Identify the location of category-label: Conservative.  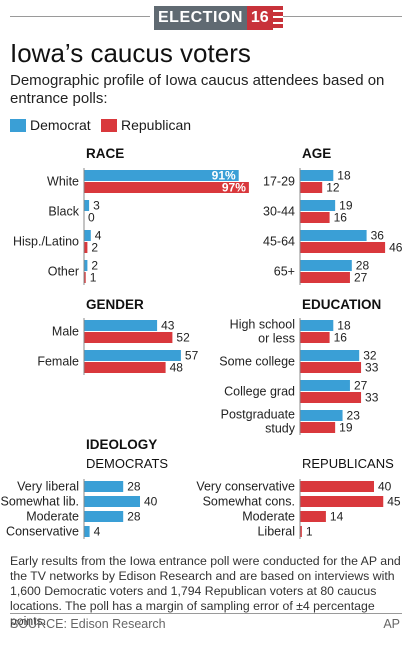
(42, 532).